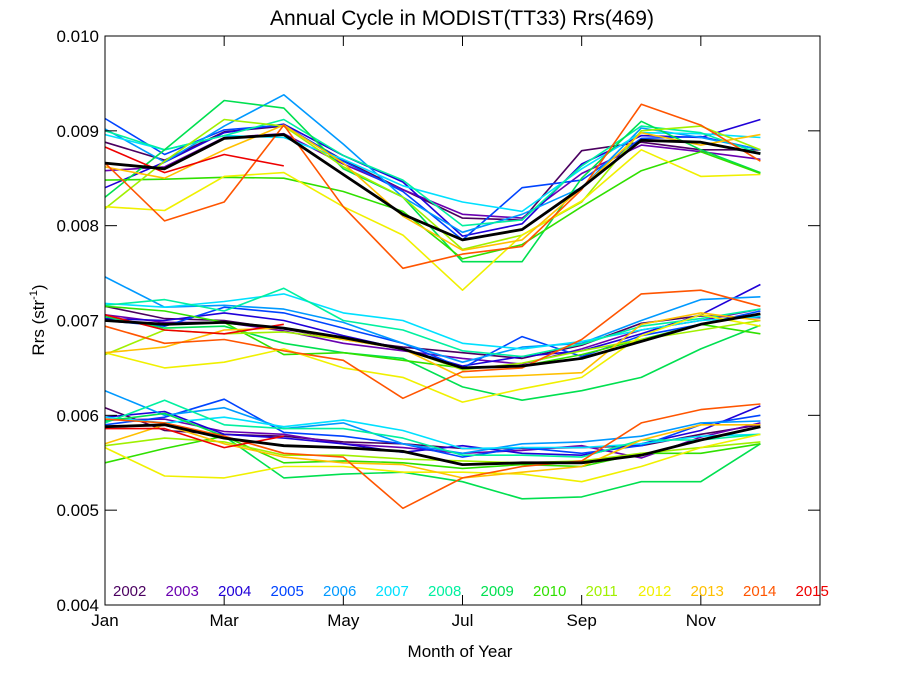  What do you see at coordinates (701, 620) in the screenshot?
I see `x-tick-label: Nov` at bounding box center [701, 620].